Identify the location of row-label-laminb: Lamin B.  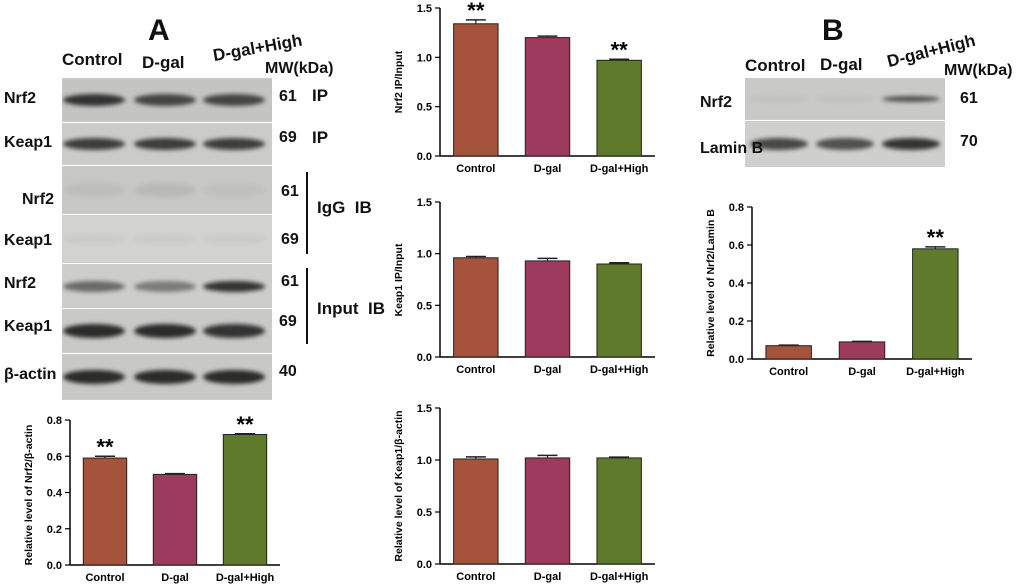
(732, 148).